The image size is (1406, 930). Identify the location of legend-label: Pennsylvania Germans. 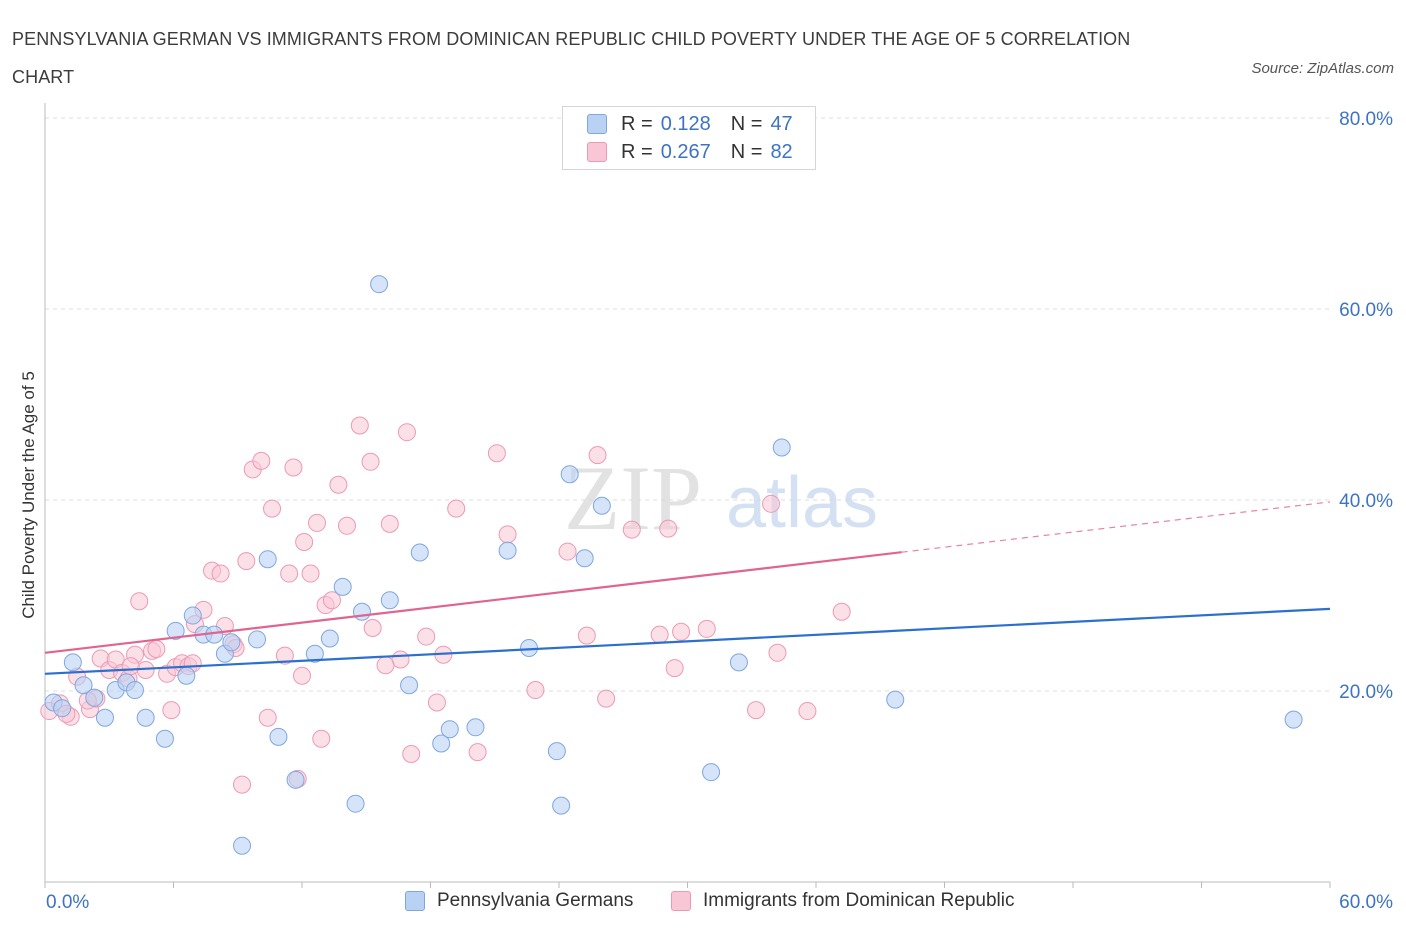
(535, 900).